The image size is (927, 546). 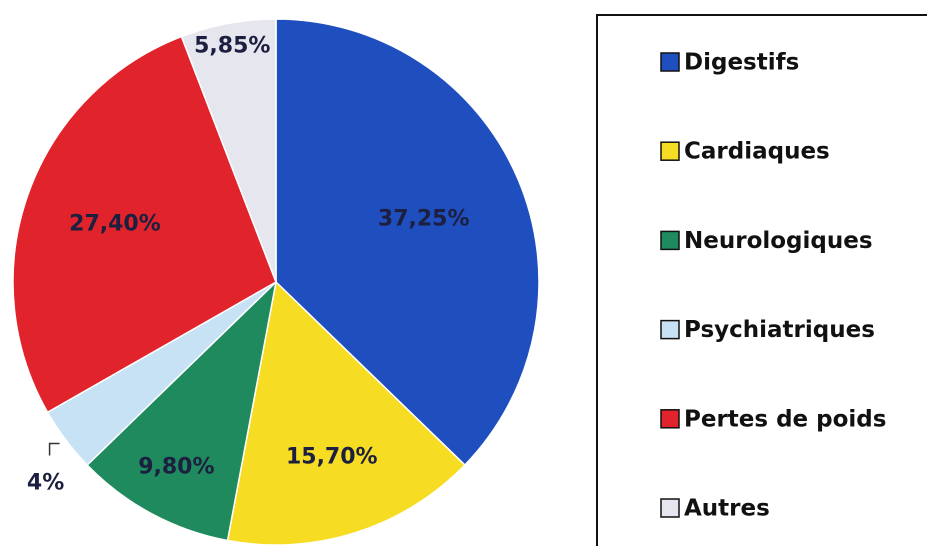 I want to click on legend-label: Neurologiques, so click(x=778, y=241).